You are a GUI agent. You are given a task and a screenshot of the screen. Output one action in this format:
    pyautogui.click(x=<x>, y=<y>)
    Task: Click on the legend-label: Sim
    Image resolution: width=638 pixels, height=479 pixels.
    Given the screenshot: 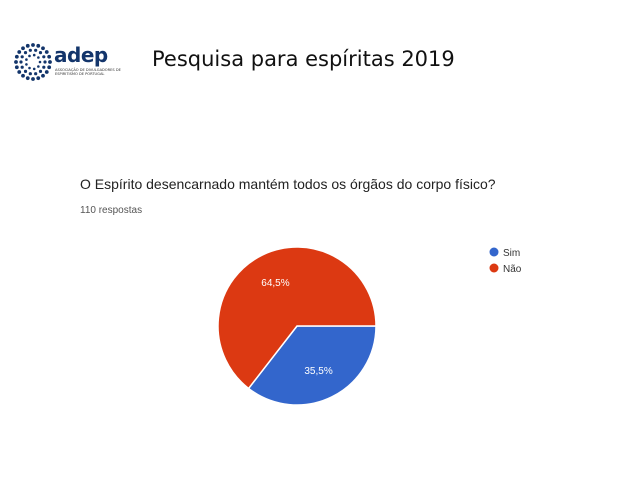 What is the action you would take?
    pyautogui.click(x=511, y=253)
    